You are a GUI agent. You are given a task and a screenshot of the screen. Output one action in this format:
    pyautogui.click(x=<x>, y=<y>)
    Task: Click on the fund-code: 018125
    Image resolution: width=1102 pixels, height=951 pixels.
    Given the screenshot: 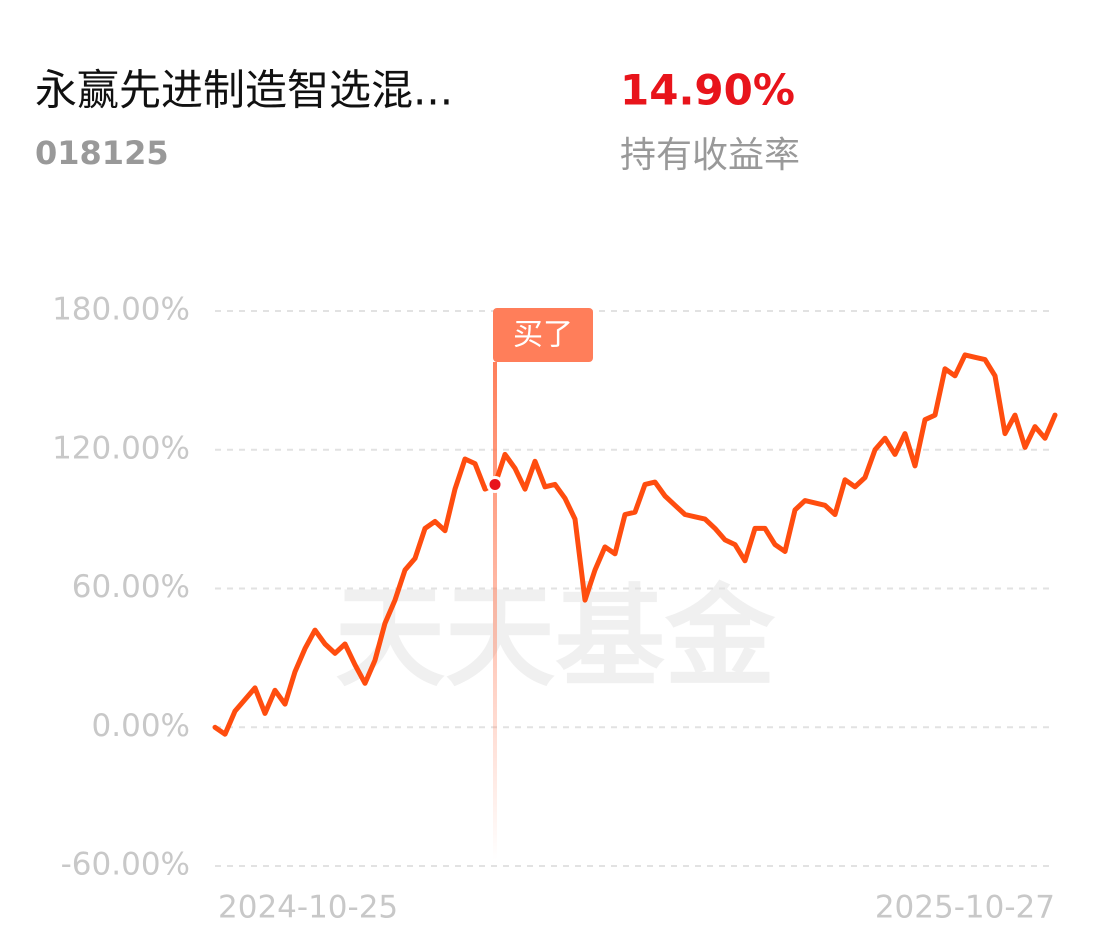 What is the action you would take?
    pyautogui.click(x=102, y=153)
    